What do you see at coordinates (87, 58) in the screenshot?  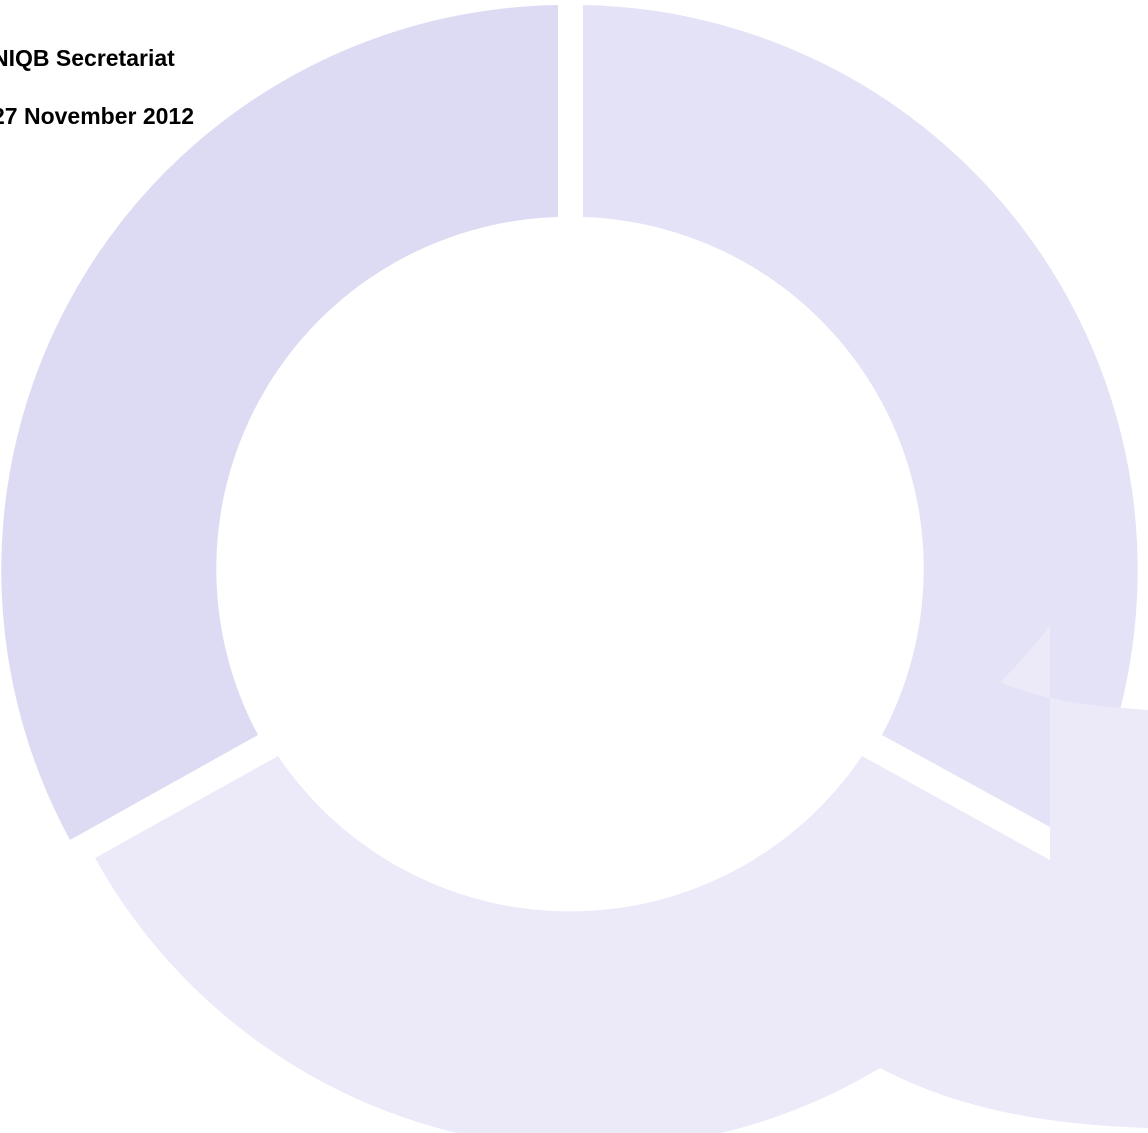 I see `document-author: NIQB Secretariat` at bounding box center [87, 58].